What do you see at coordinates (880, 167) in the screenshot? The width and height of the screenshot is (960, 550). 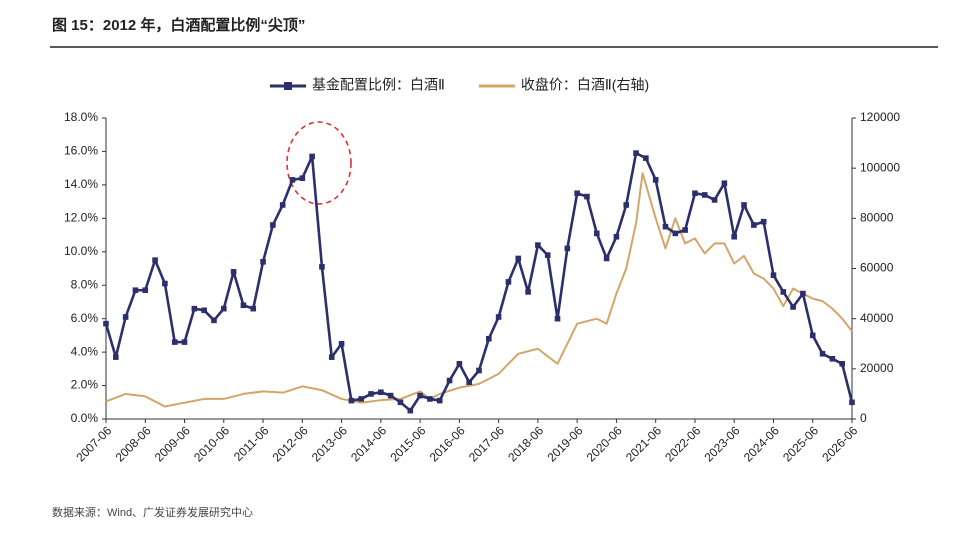 I see `y2-tick-label: 100000` at bounding box center [880, 167].